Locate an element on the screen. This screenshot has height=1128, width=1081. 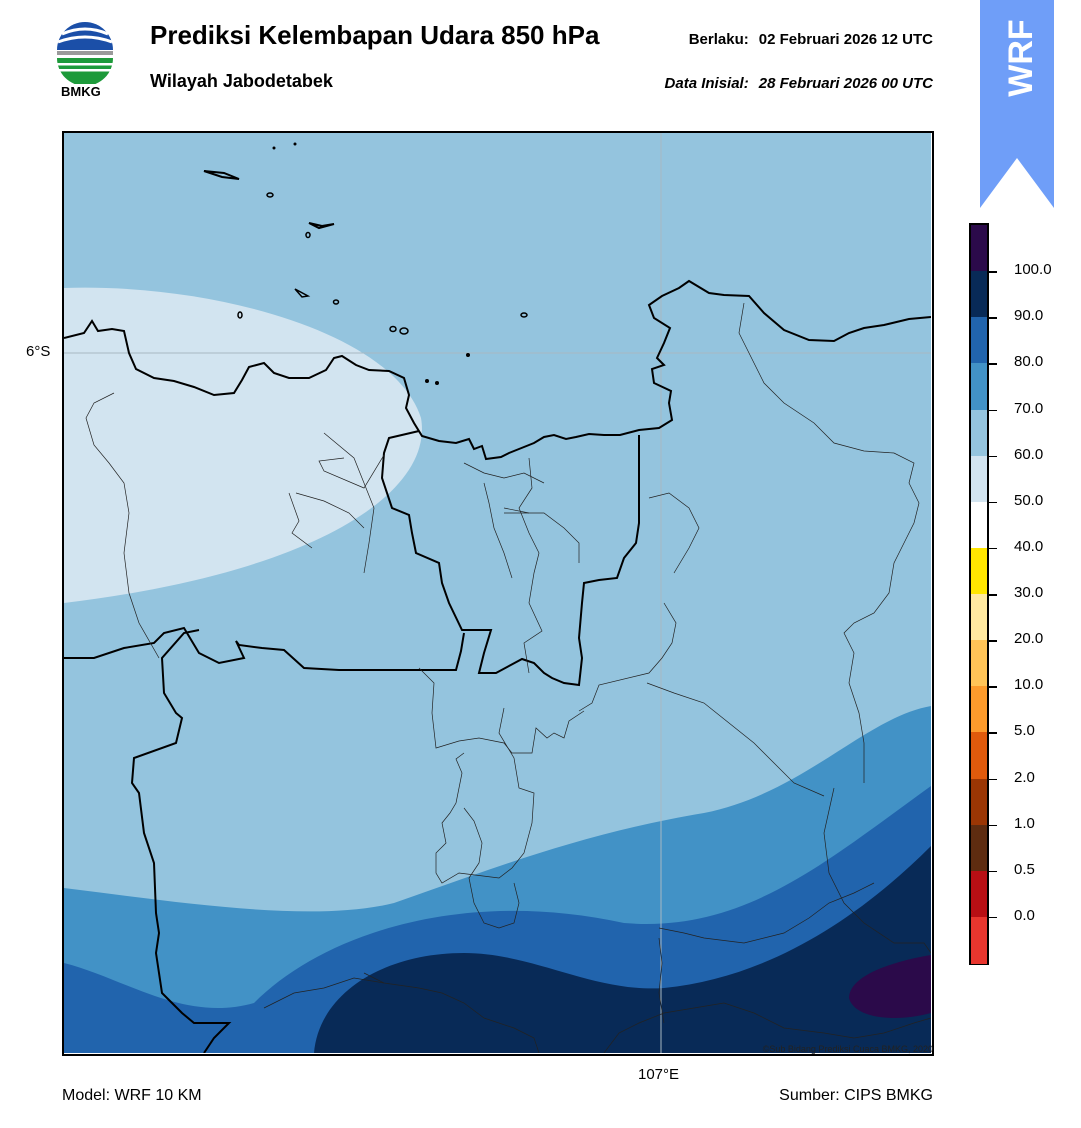
copyright-text: ©Sub Bidang Prediksi Cuaca BMKG, 2020 is located at coordinates (847, 1049).